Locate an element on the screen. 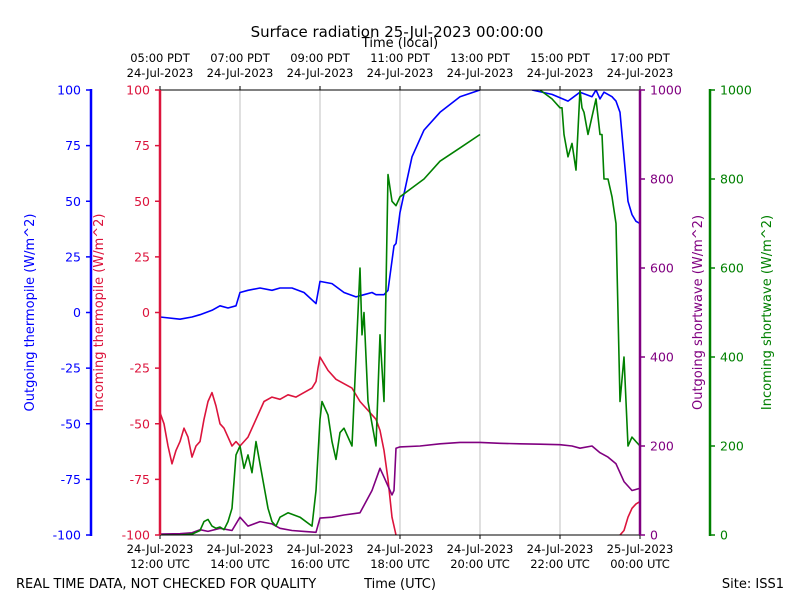 Image resolution: width=800 pixels, height=604 pixels. y-tick-label-incoming_thermopile: -50 is located at coordinates (140, 423).